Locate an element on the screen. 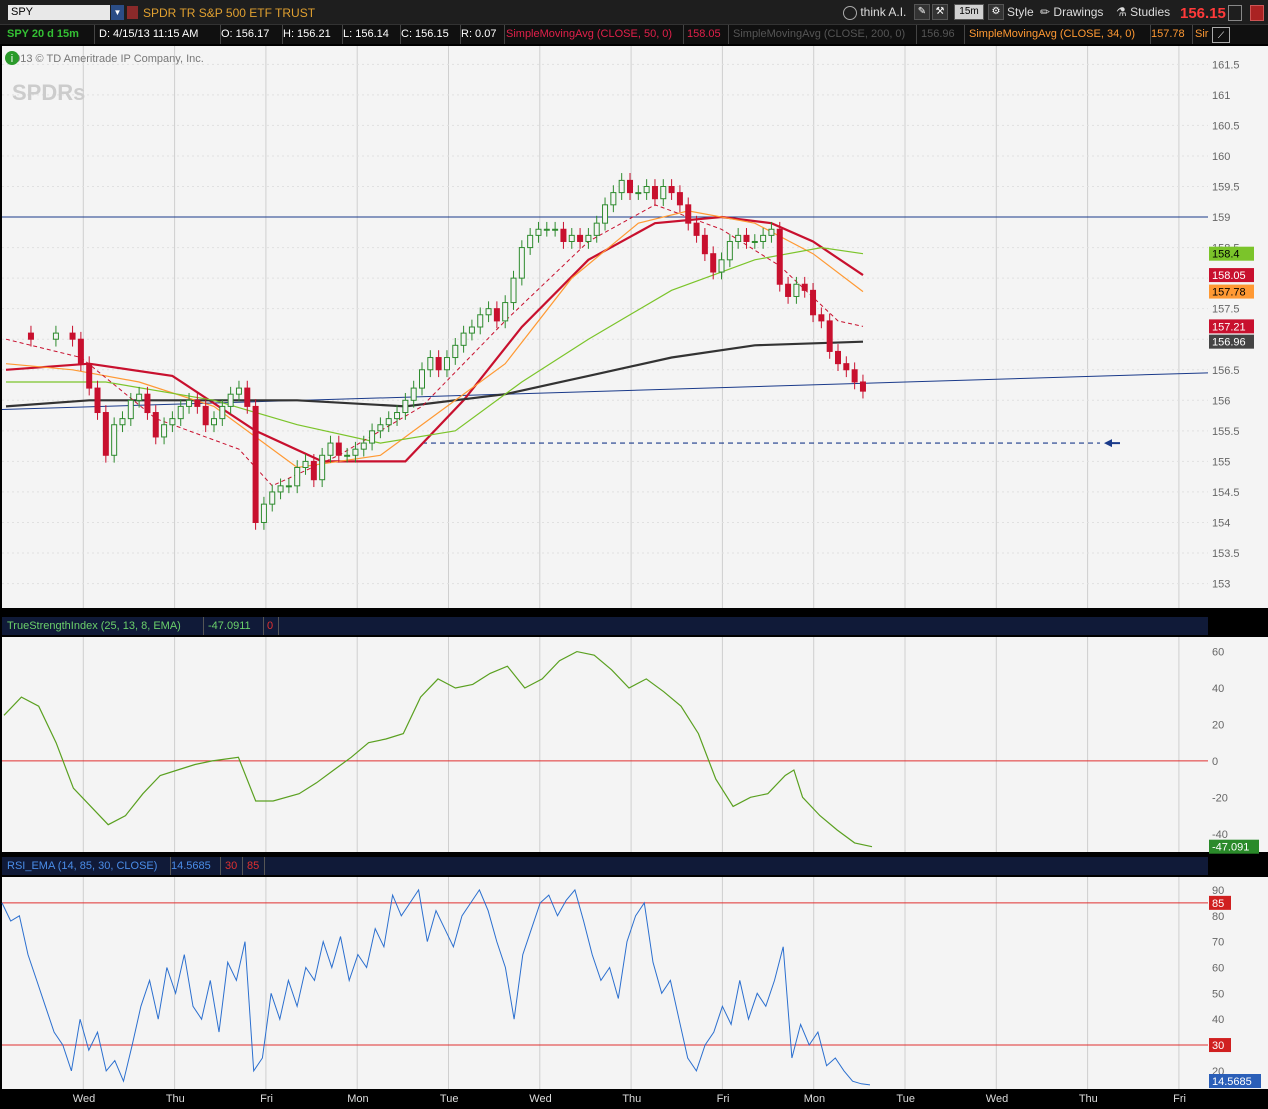  rsi-tick-label: 40 is located at coordinates (1218, 1020).